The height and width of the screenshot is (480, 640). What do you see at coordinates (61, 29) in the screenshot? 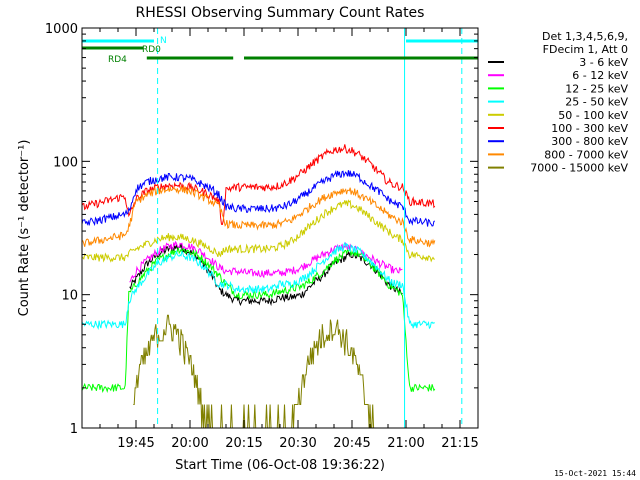
I see `y-tick-label-1000: 1000` at bounding box center [61, 29].